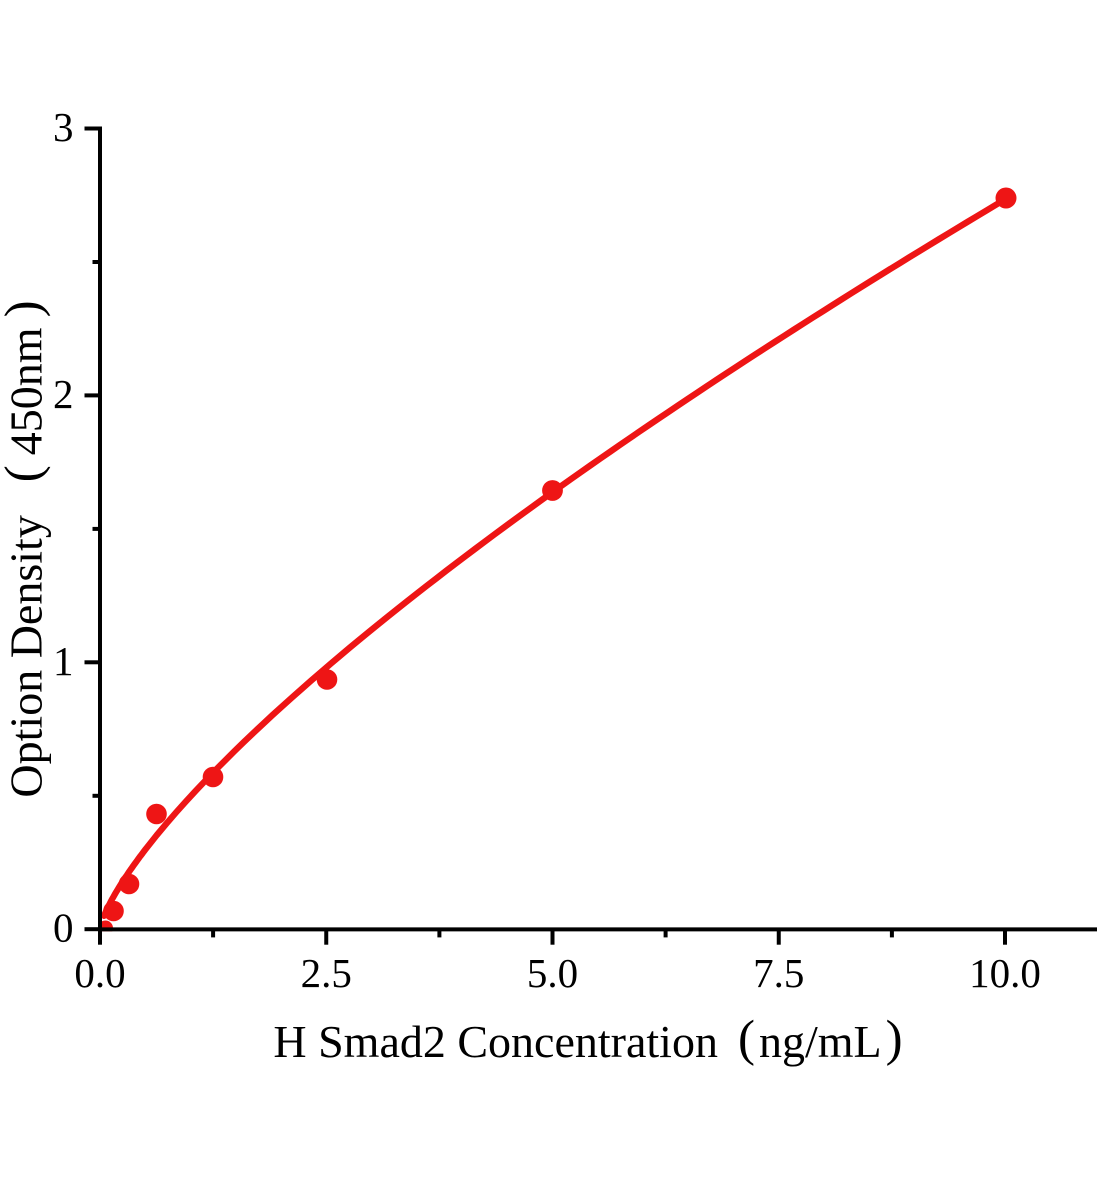  I want to click on svg-text: 1, so click(63, 661).